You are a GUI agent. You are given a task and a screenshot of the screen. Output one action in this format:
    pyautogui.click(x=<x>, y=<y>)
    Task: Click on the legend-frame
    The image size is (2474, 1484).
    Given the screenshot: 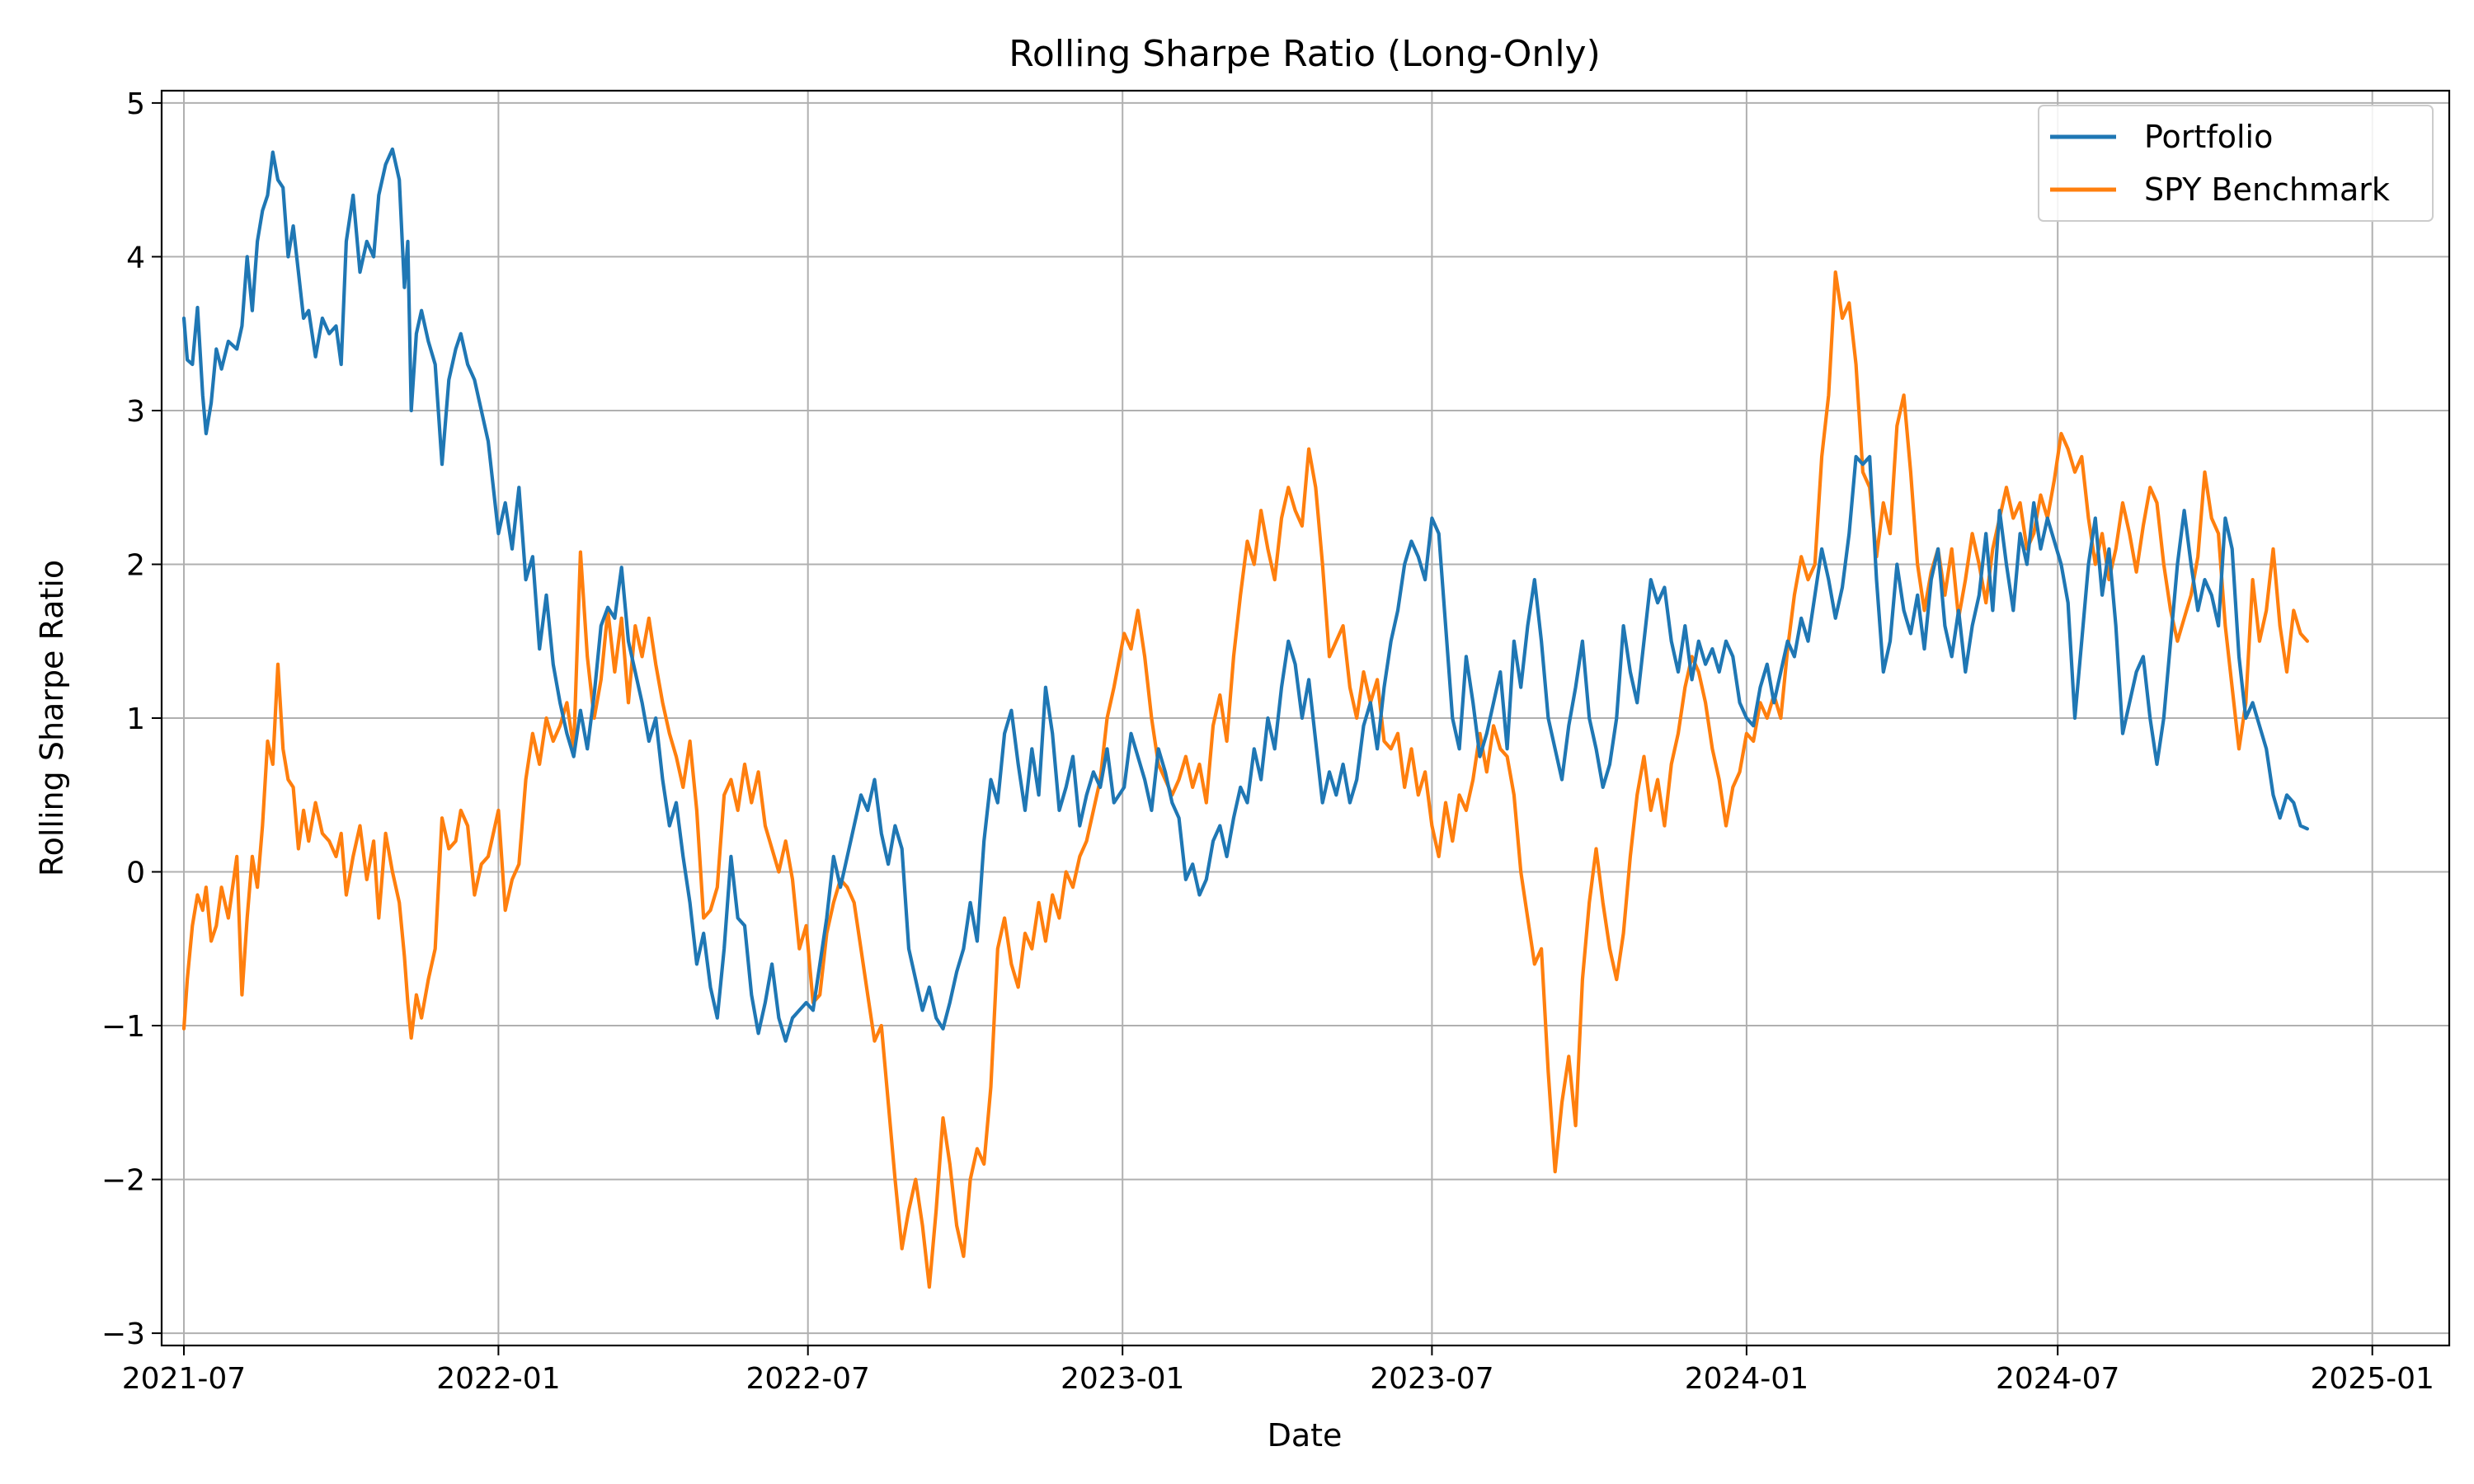 What is the action you would take?
    pyautogui.click(x=2236, y=163)
    